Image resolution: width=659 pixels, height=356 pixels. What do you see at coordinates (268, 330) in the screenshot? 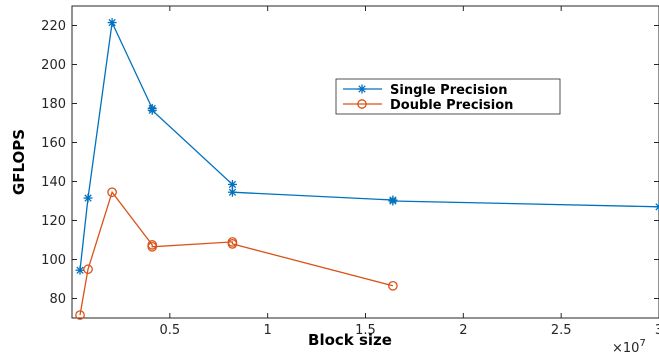
I see `x-tick-label: 1` at bounding box center [268, 330].